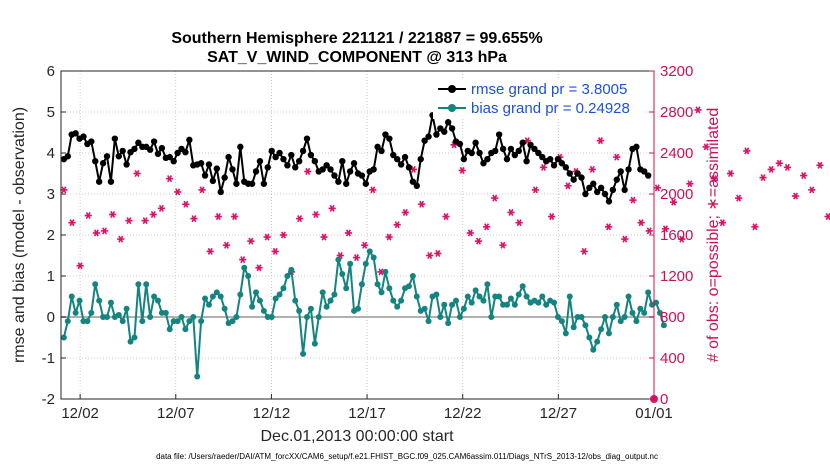 This screenshot has width=830, height=470. What do you see at coordinates (664, 399) in the screenshot?
I see `y2-tick-label: 0` at bounding box center [664, 399].